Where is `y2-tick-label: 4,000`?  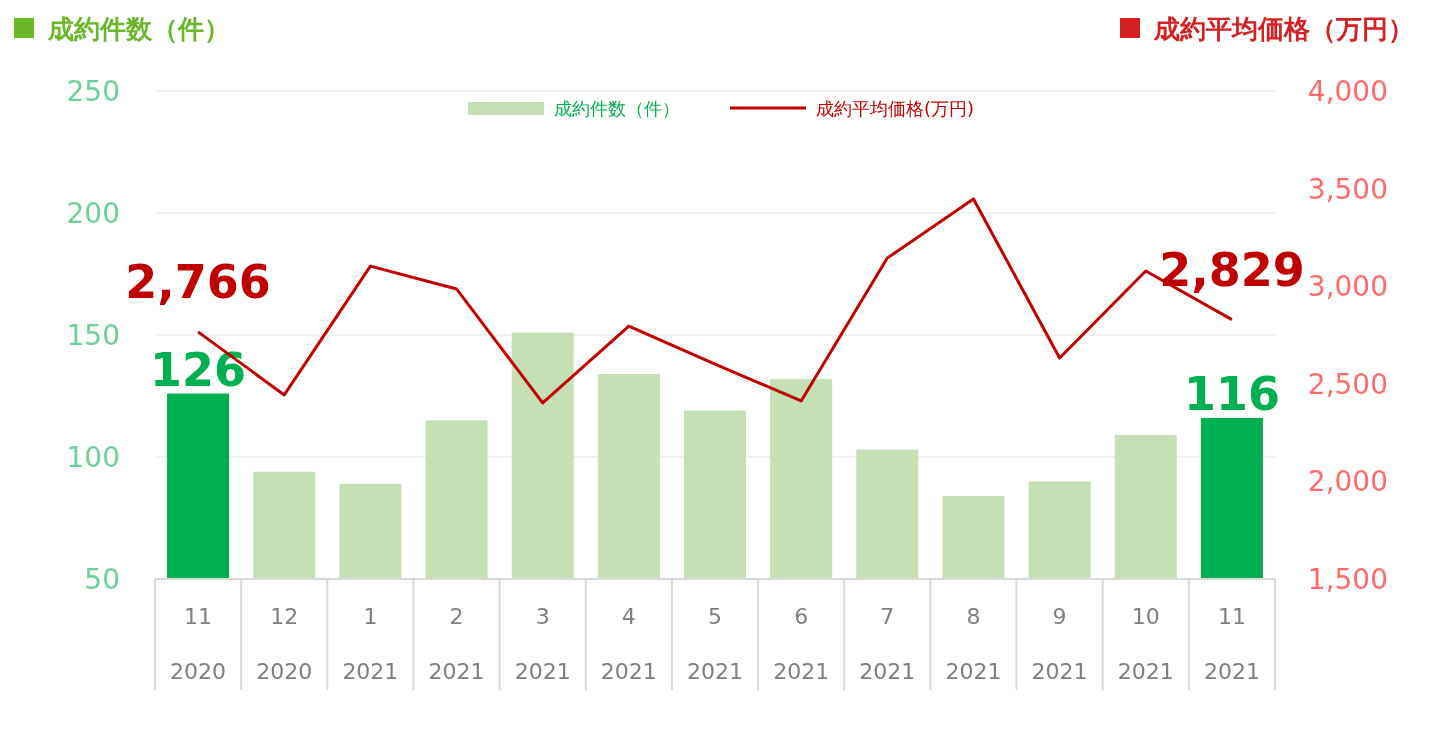
y2-tick-label: 4,000 is located at coordinates (1347, 91).